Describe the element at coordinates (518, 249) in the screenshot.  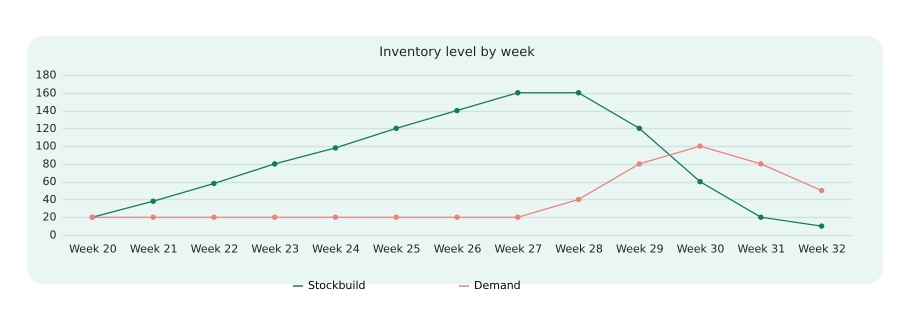
I see `x-tick-label: Week 27` at that location.